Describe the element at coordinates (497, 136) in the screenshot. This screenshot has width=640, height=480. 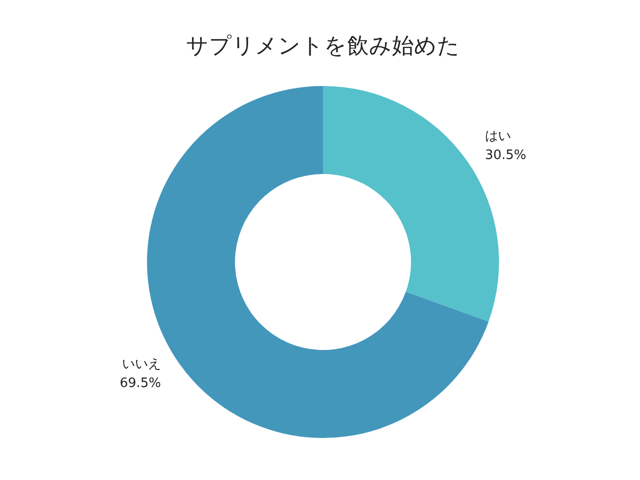
I see `slice-label: はい` at that location.